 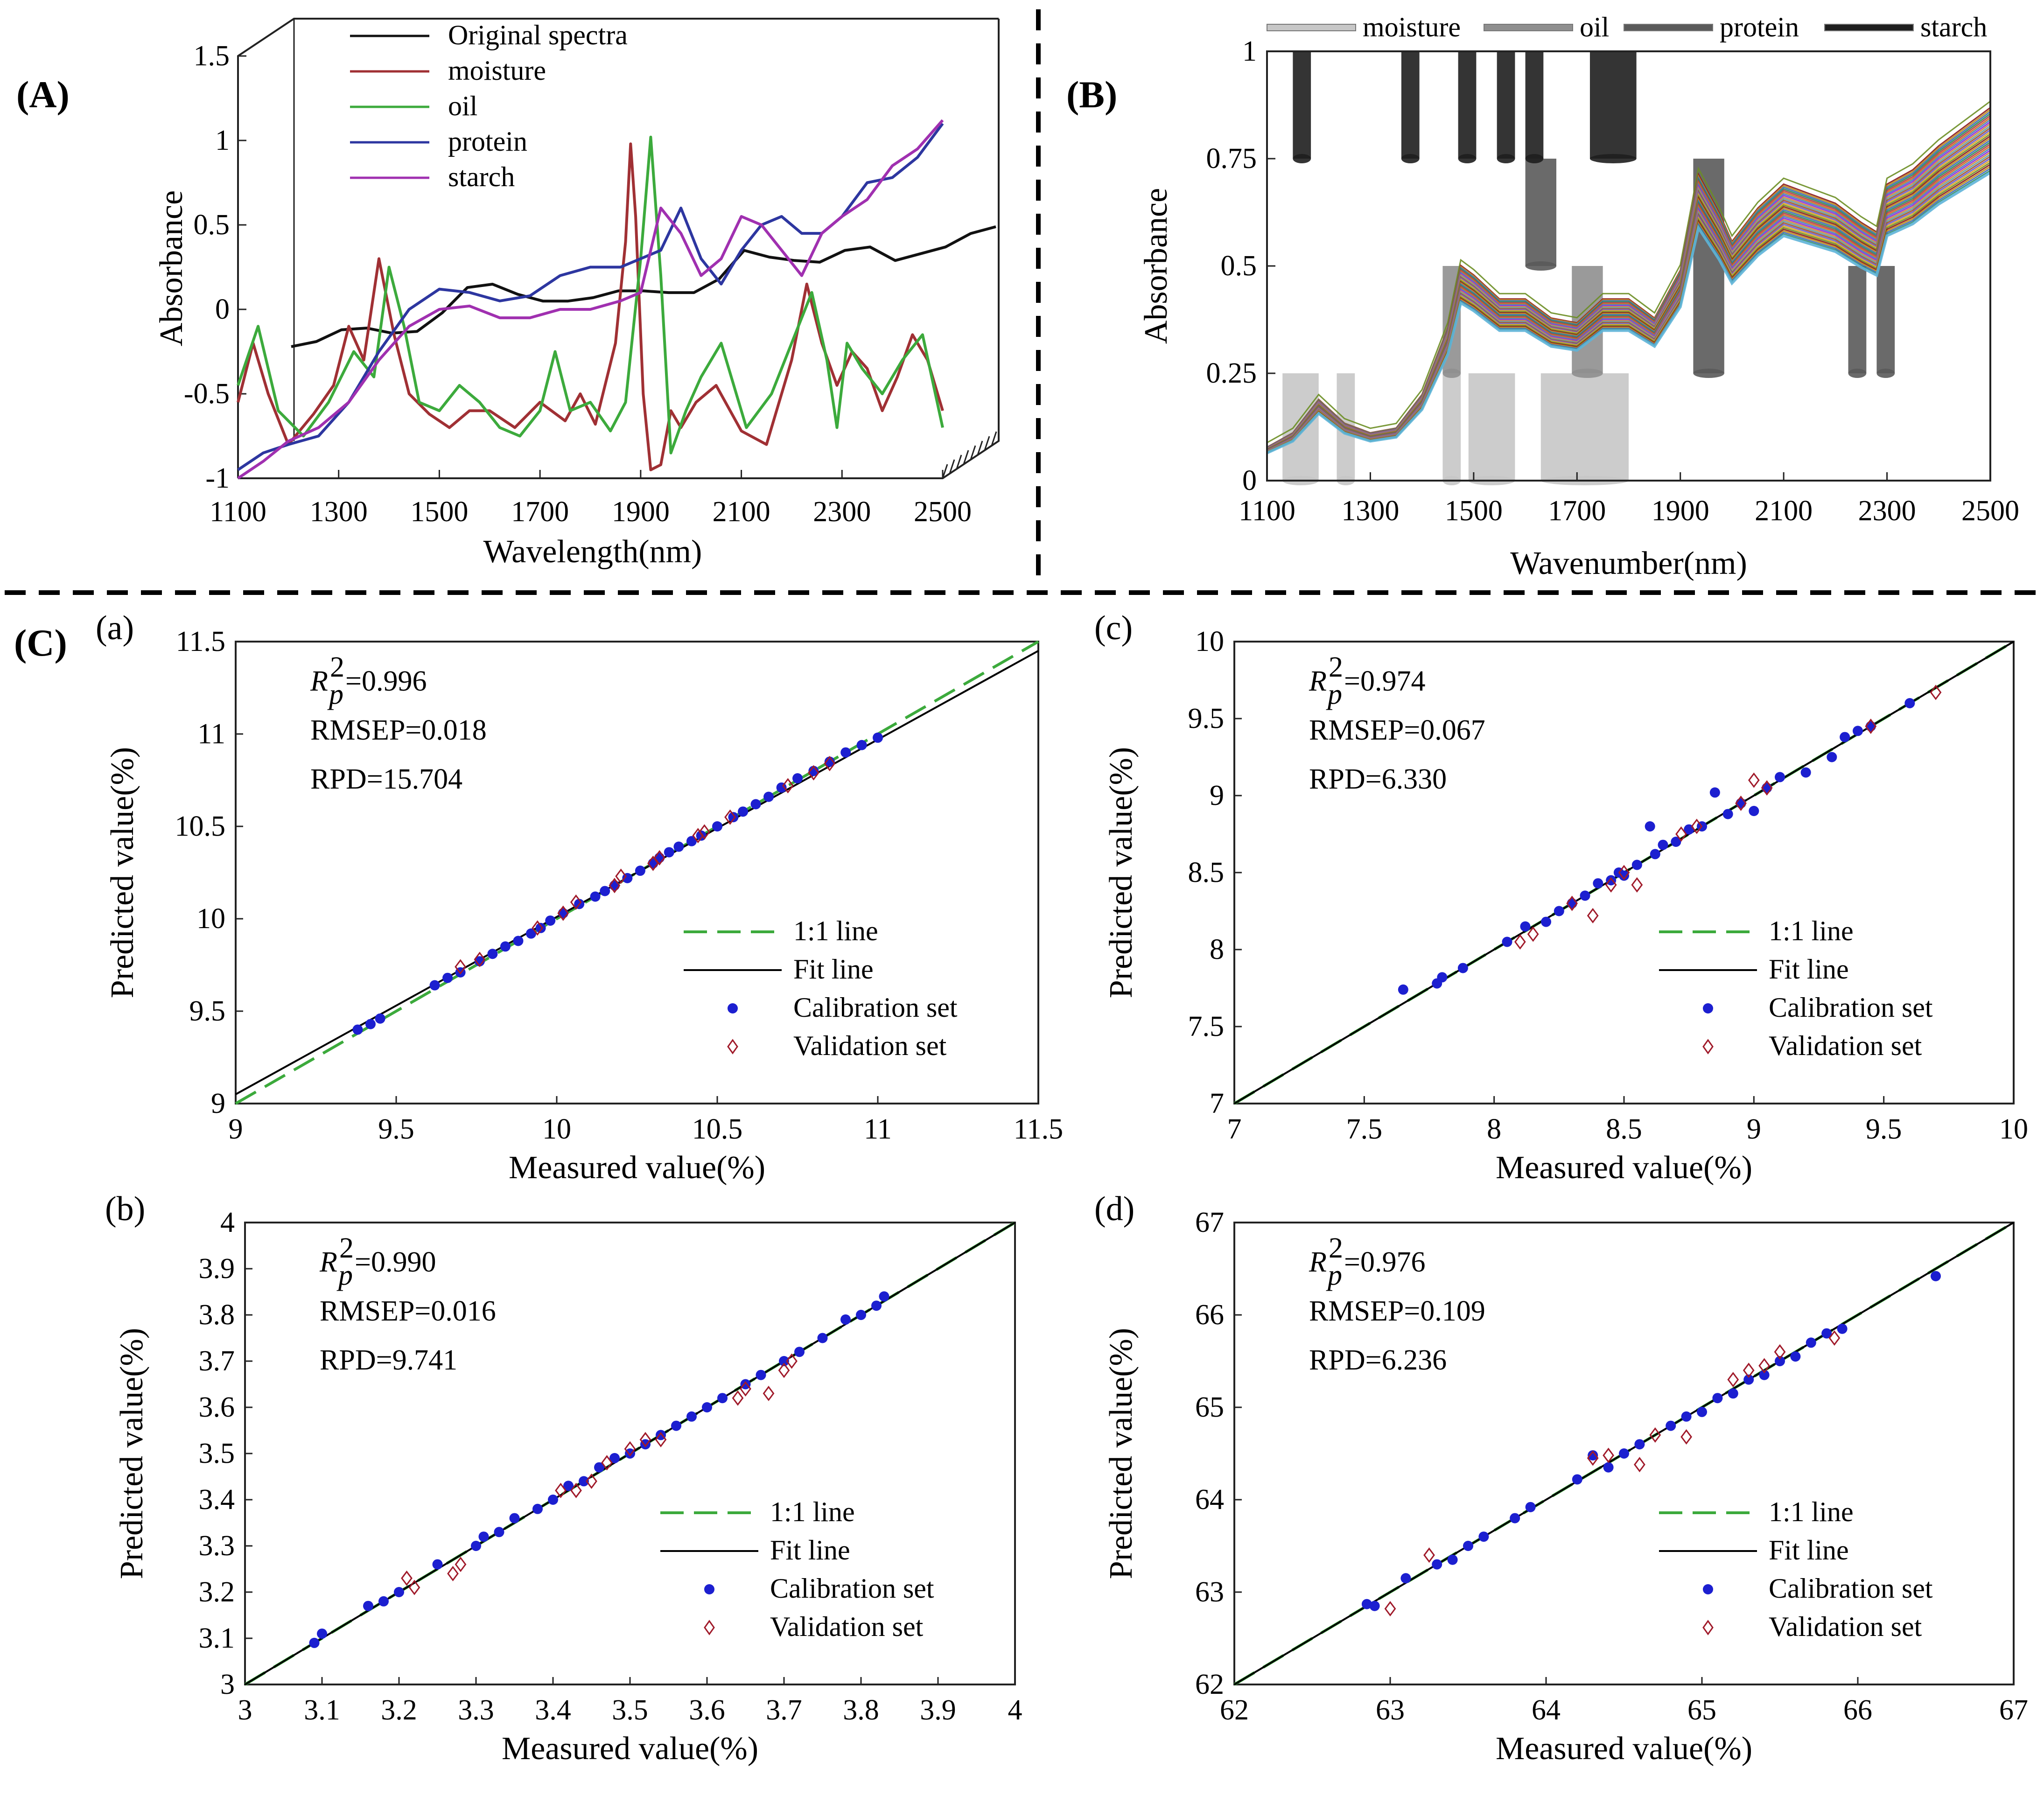 I want to click on y-tick-label: 3.7, so click(x=217, y=1361).